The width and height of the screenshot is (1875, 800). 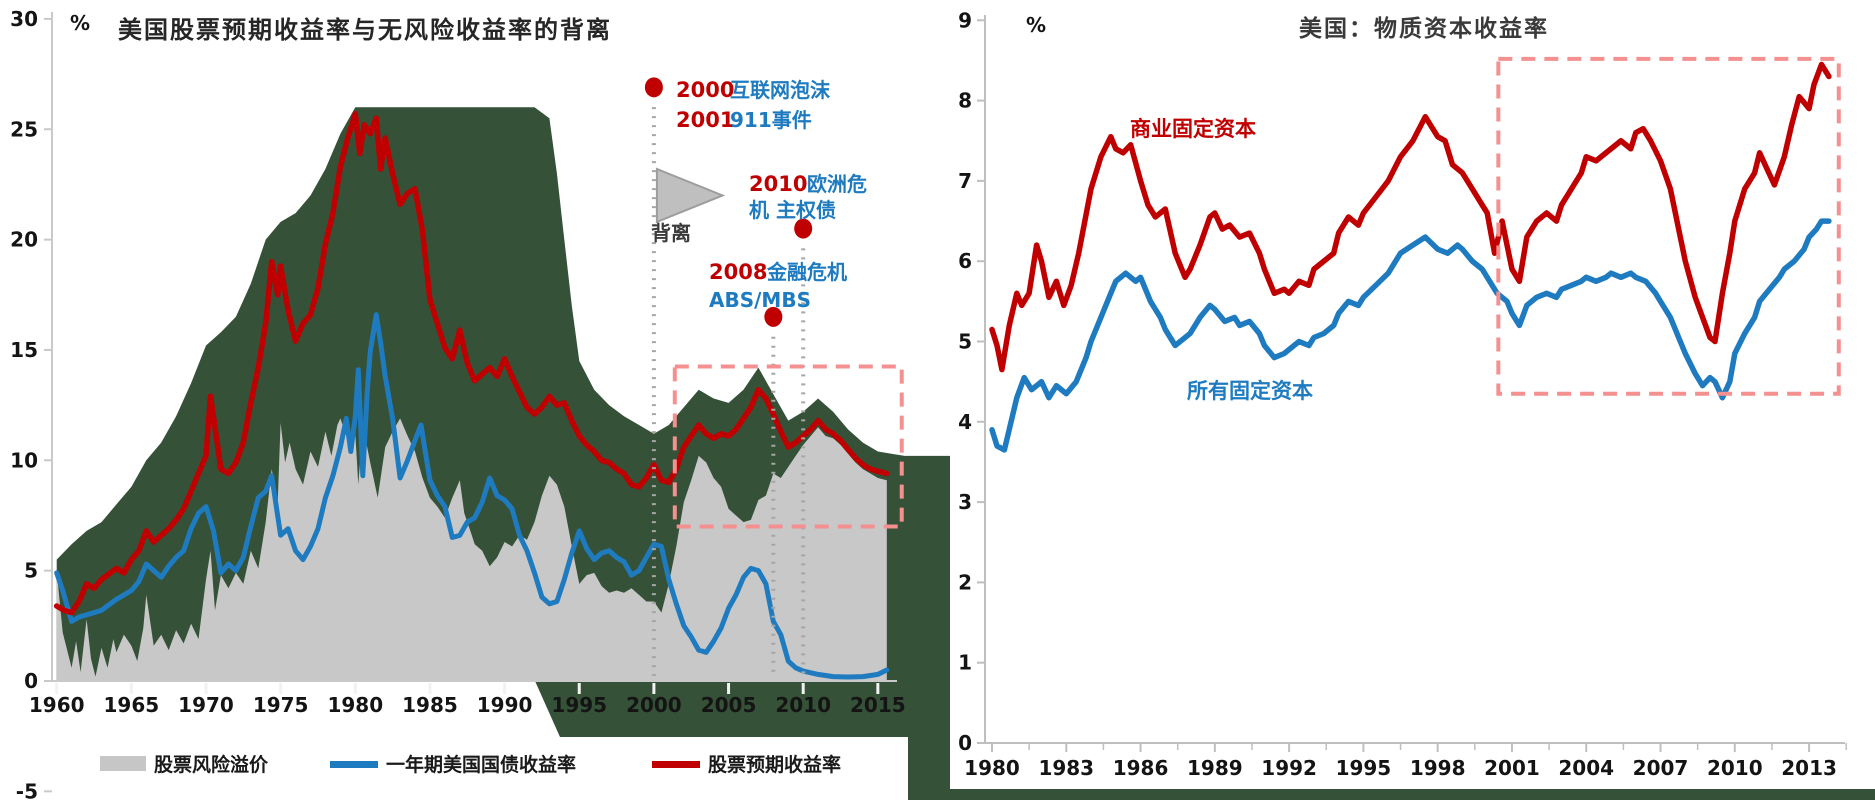 What do you see at coordinates (965, 663) in the screenshot?
I see `y-tick-label: 1` at bounding box center [965, 663].